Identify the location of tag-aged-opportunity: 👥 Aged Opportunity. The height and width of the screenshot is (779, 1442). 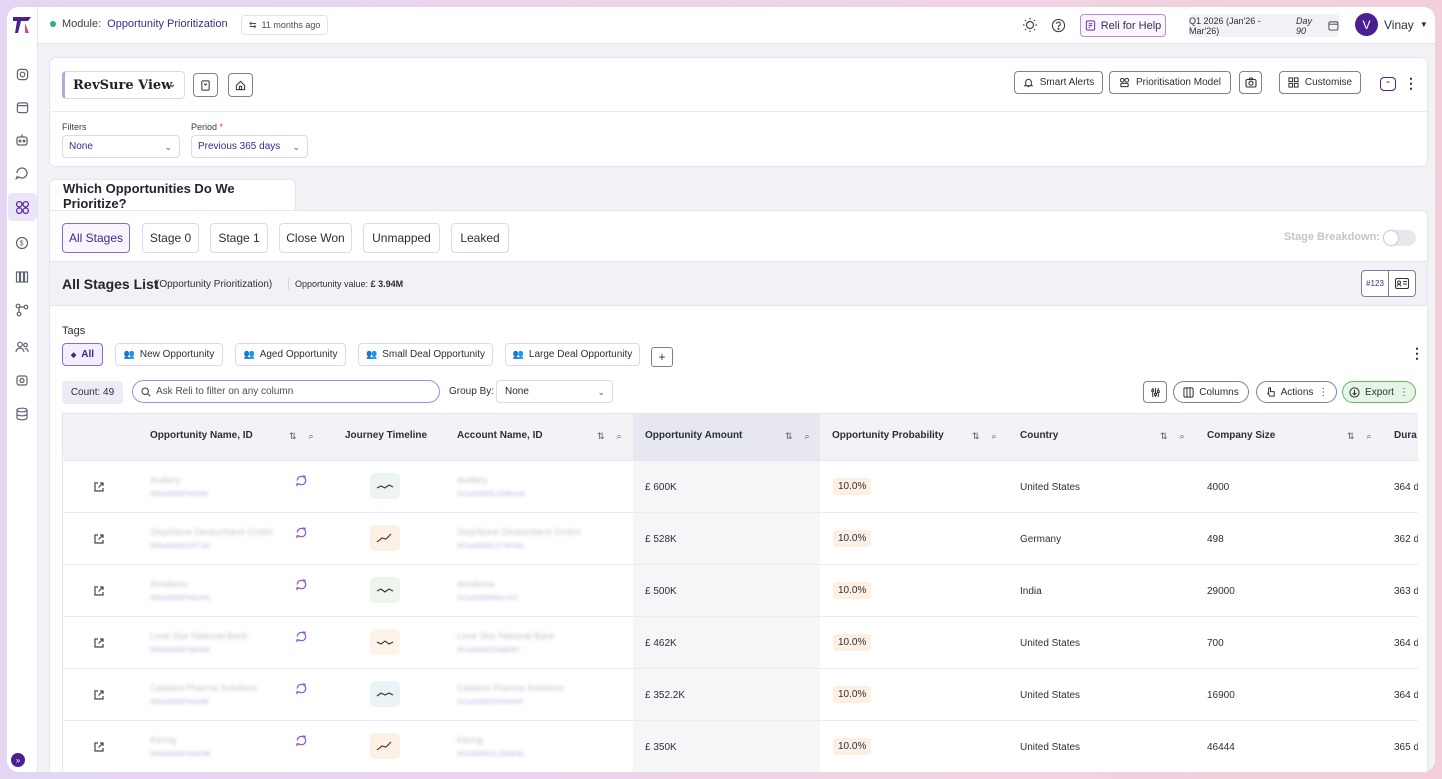
(290, 354).